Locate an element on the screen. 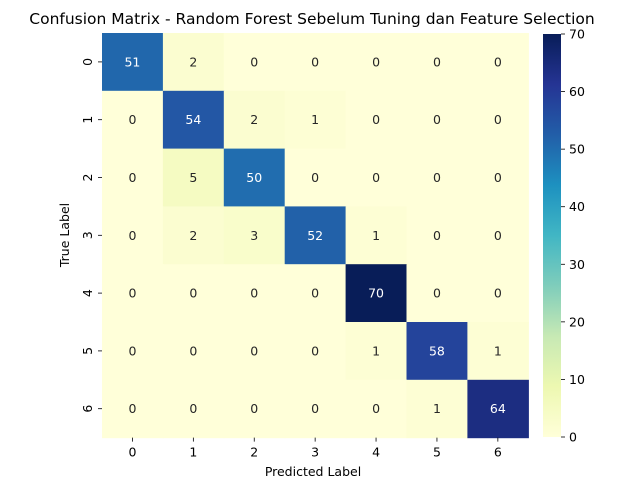  y-tick-label: 2 is located at coordinates (87, 178).